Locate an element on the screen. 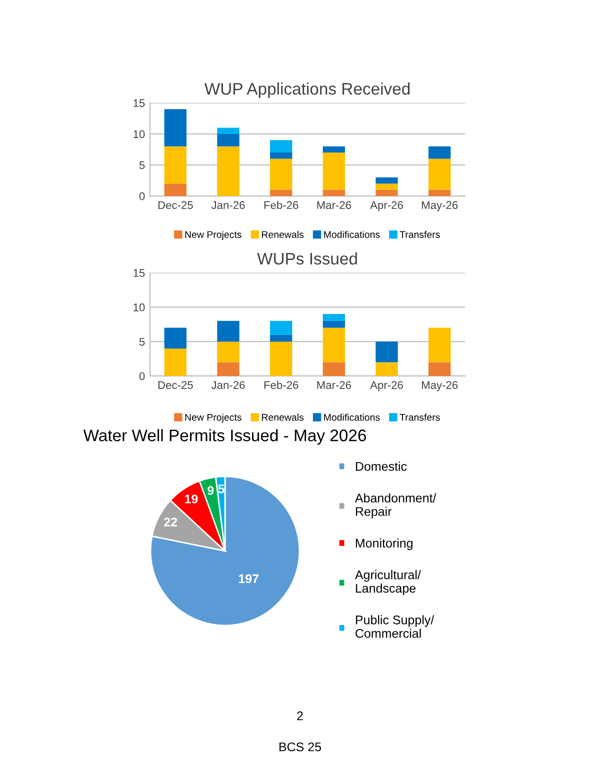 This screenshot has width=600, height=776. chart-title: WUP Applications Received is located at coordinates (307, 90).